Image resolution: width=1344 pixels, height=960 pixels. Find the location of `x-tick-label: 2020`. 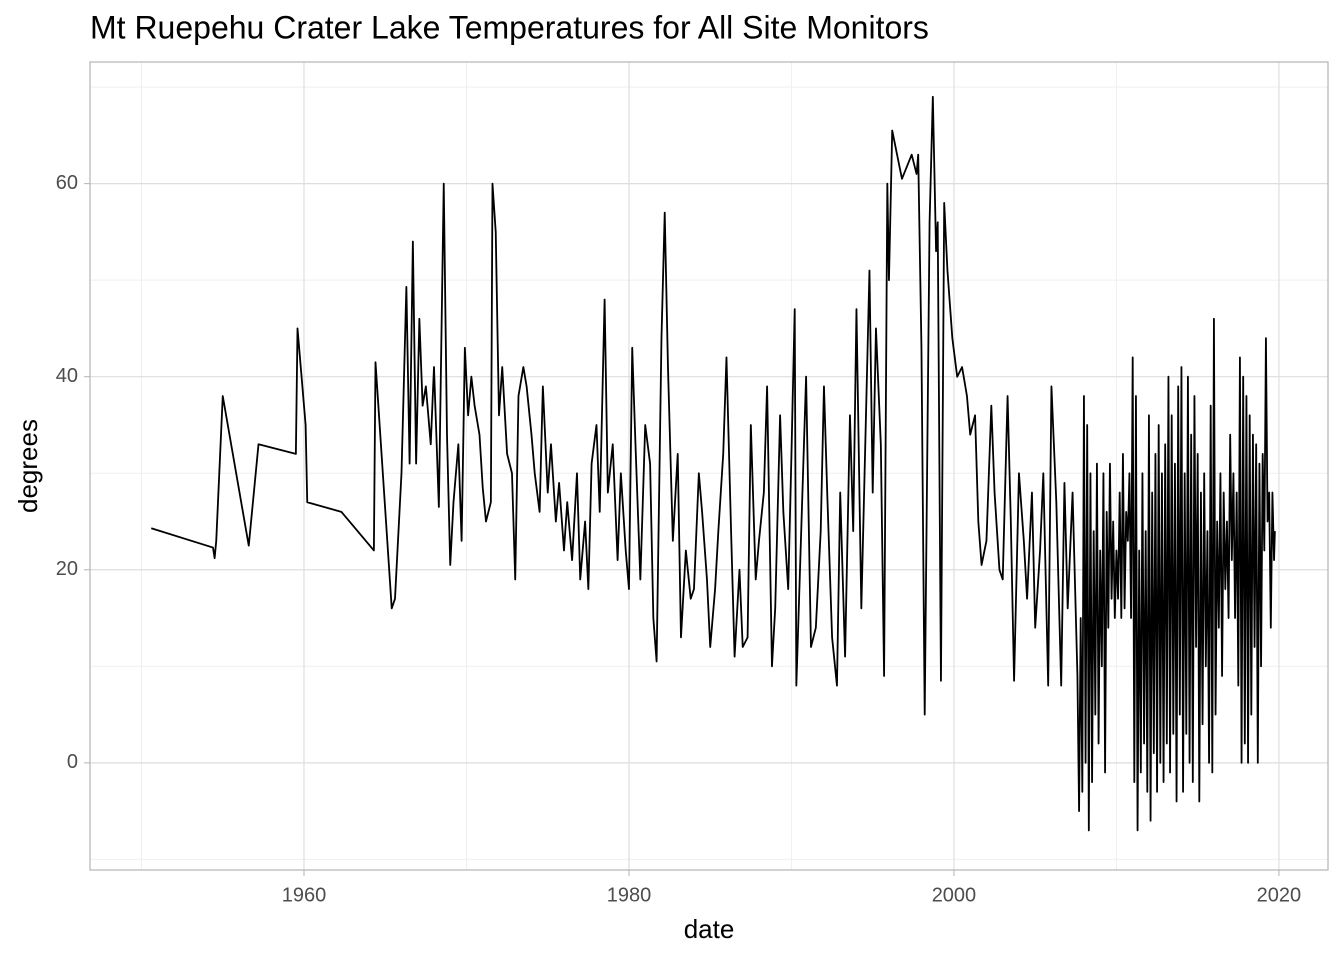

x-tick-label: 2020 is located at coordinates (1279, 895).